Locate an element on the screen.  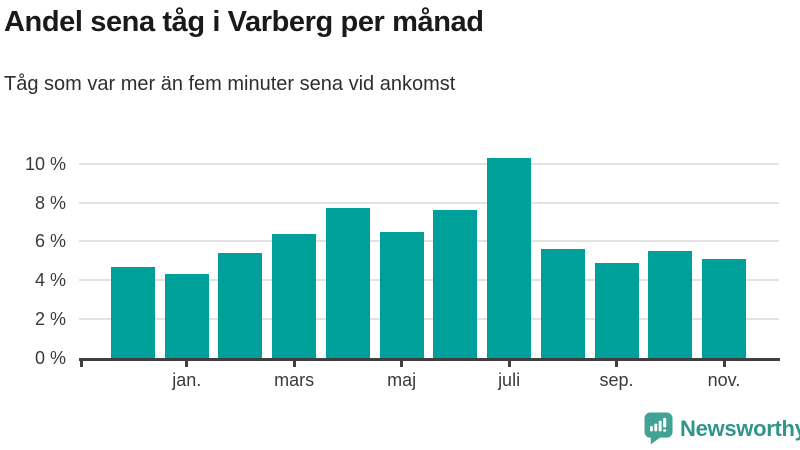
y-axis-labels: 0 % 2 % 4 % 6 % 8 % 10 % is located at coordinates (33, 260).